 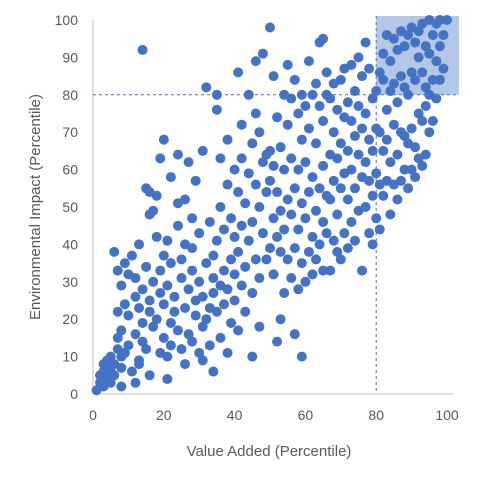 I want to click on y-tick-label: 30, so click(x=70, y=282).